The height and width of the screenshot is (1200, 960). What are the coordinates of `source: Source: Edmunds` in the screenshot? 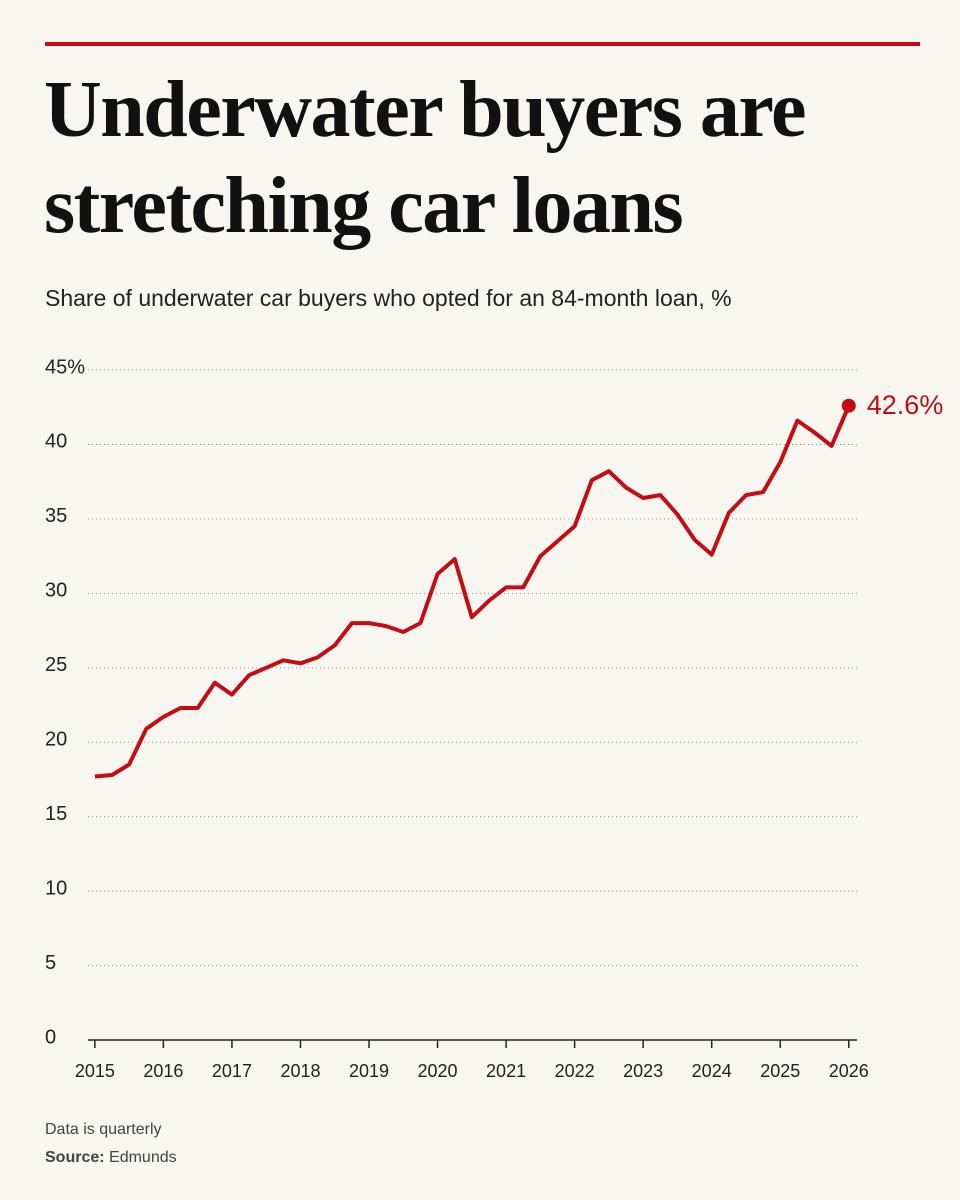 It's located at (111, 1157).